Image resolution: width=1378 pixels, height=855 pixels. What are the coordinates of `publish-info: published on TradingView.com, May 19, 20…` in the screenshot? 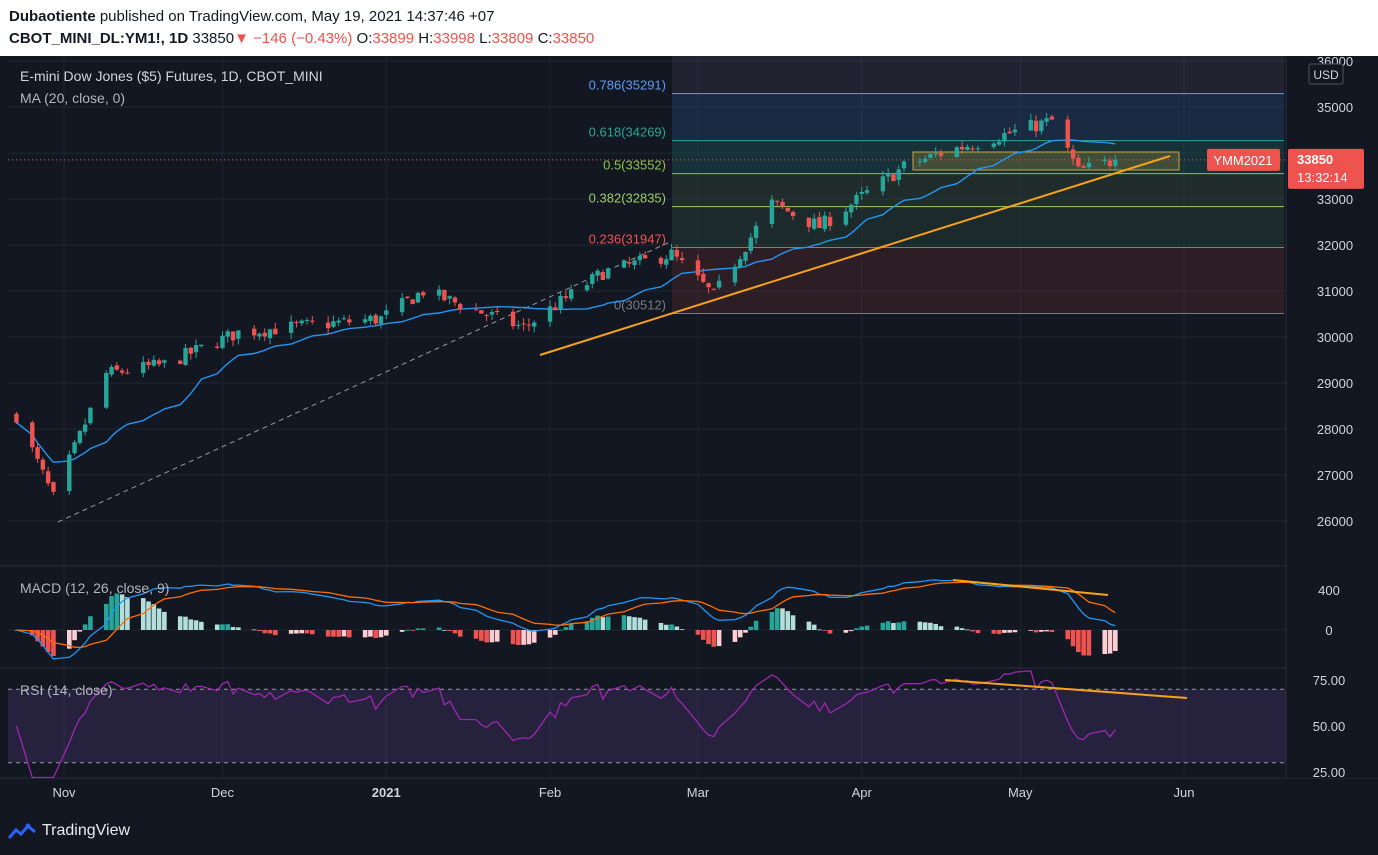 It's located at (297, 16).